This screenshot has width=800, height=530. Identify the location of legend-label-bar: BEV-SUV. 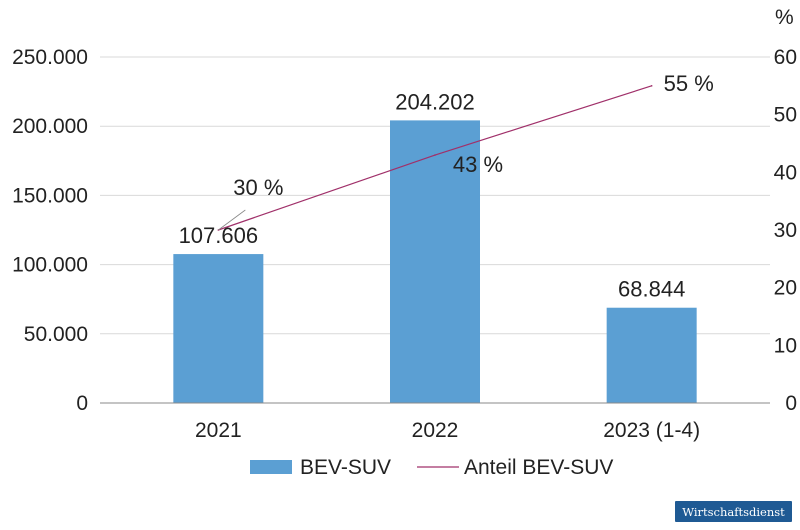
(345, 467).